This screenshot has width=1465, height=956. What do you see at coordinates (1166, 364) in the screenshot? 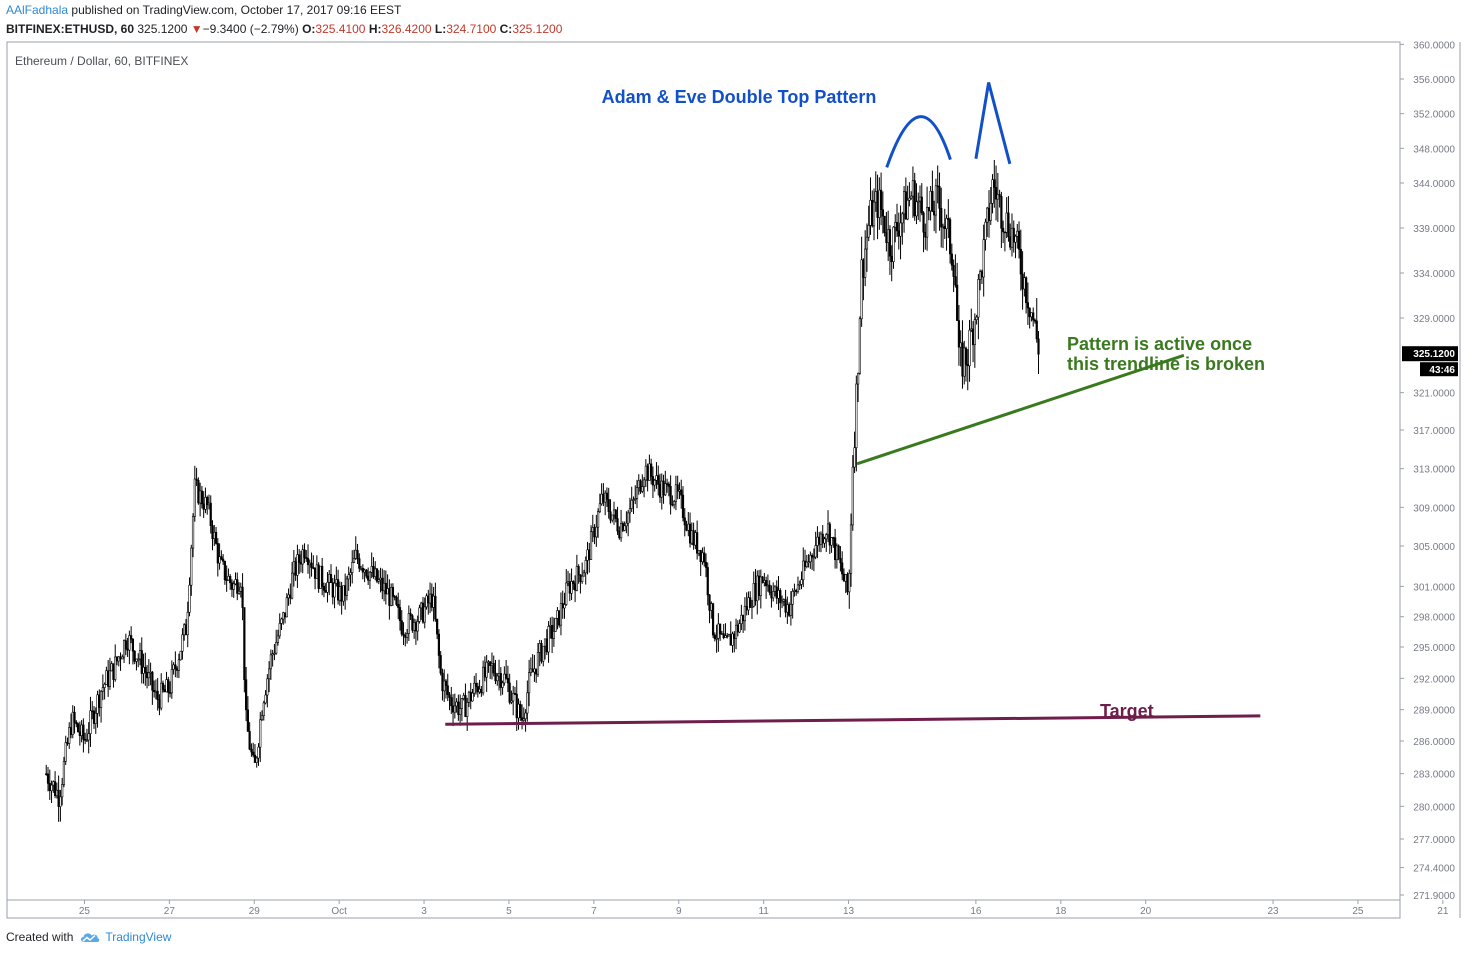
I see `trendline-label-line2: this trendline is broken` at bounding box center [1166, 364].